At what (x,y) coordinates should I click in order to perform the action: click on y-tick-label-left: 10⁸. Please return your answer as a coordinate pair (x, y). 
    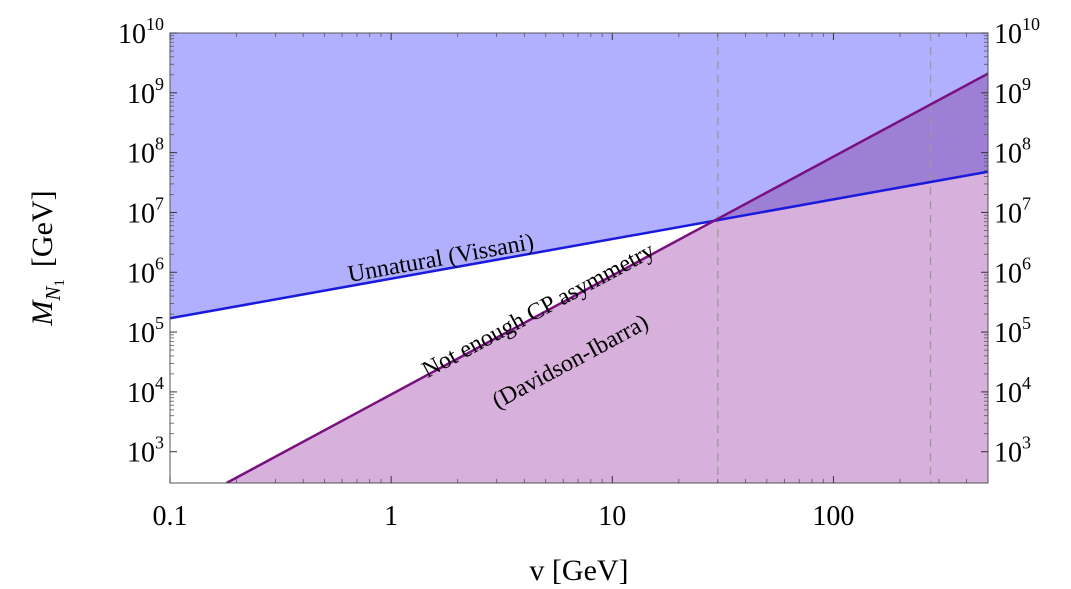
    Looking at the image, I should click on (145, 152).